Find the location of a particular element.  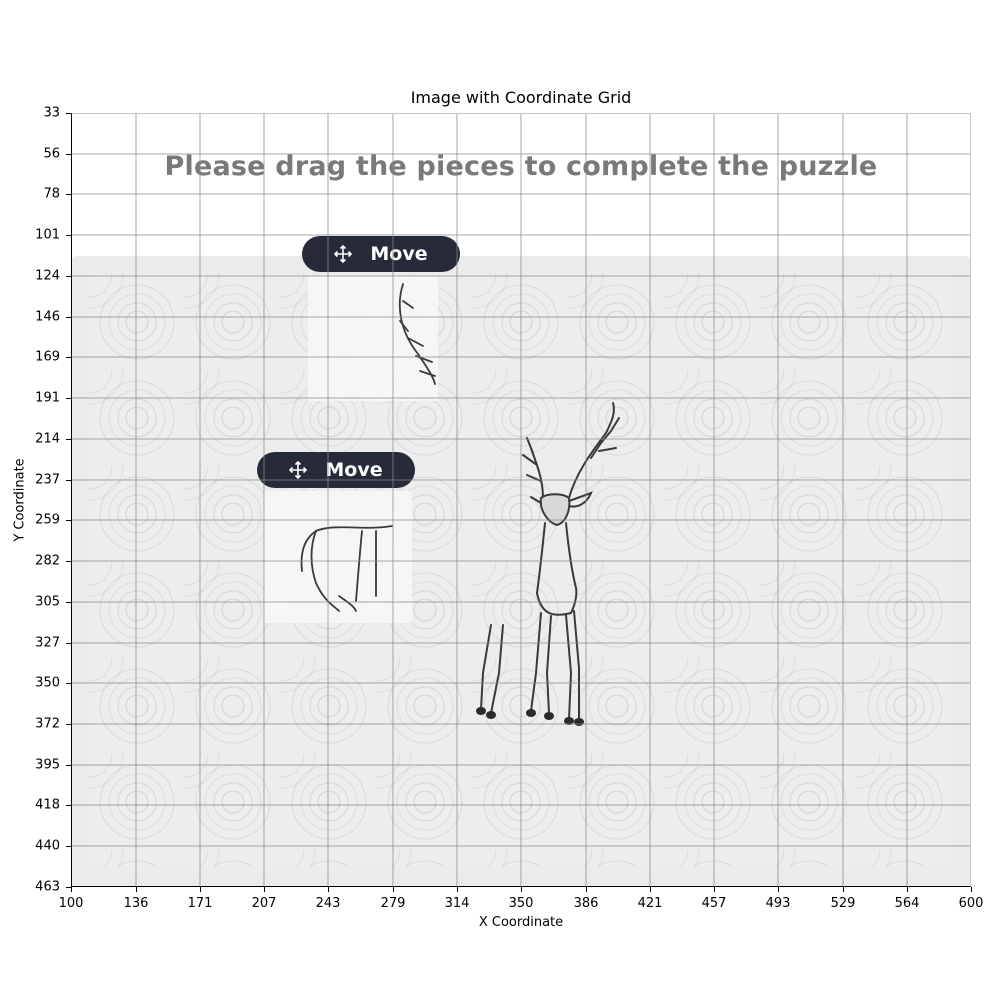

move-button-1: Move is located at coordinates (381, 254).